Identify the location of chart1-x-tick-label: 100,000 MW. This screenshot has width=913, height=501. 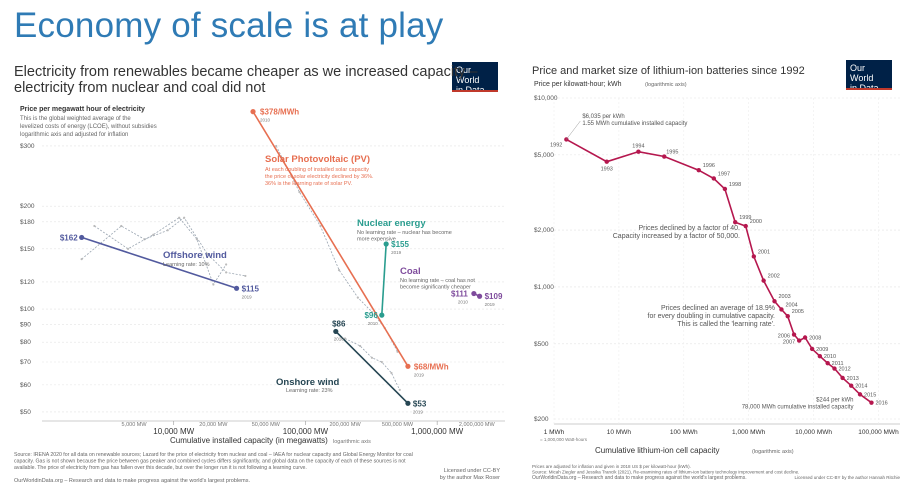
(306, 431).